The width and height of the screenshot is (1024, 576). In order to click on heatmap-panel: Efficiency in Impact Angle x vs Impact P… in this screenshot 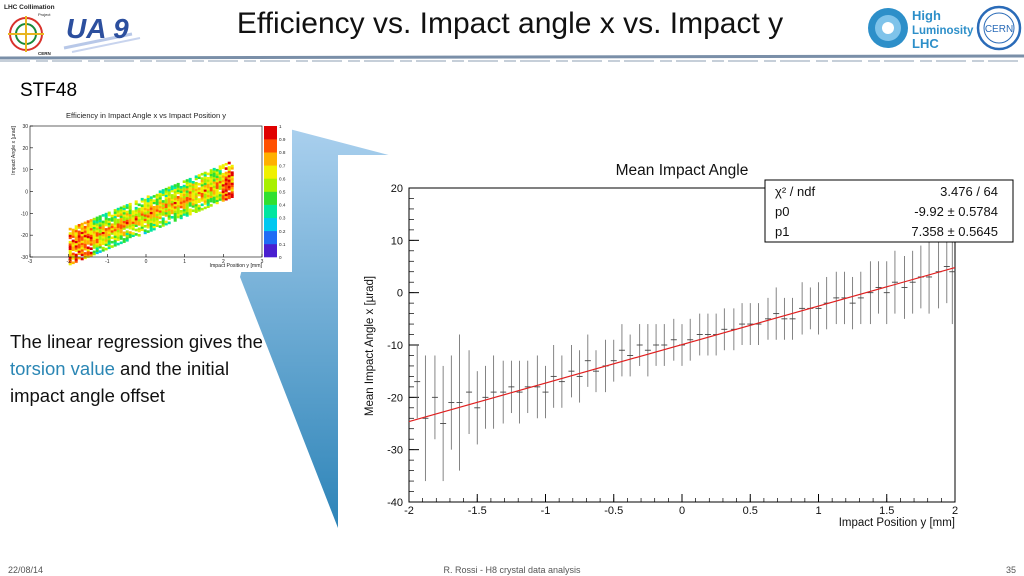, I will do `click(149, 189)`.